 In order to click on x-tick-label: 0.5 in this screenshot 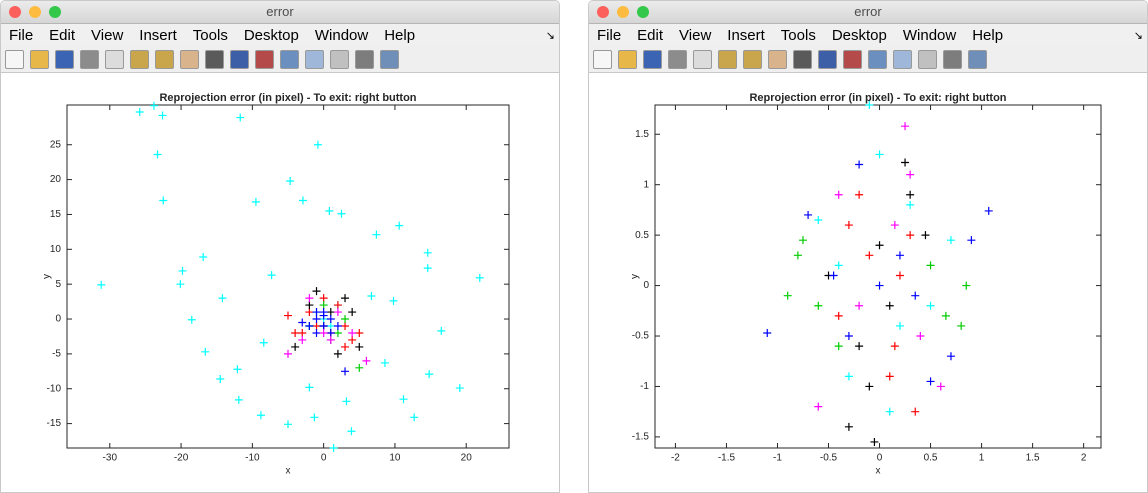, I will do `click(931, 458)`.